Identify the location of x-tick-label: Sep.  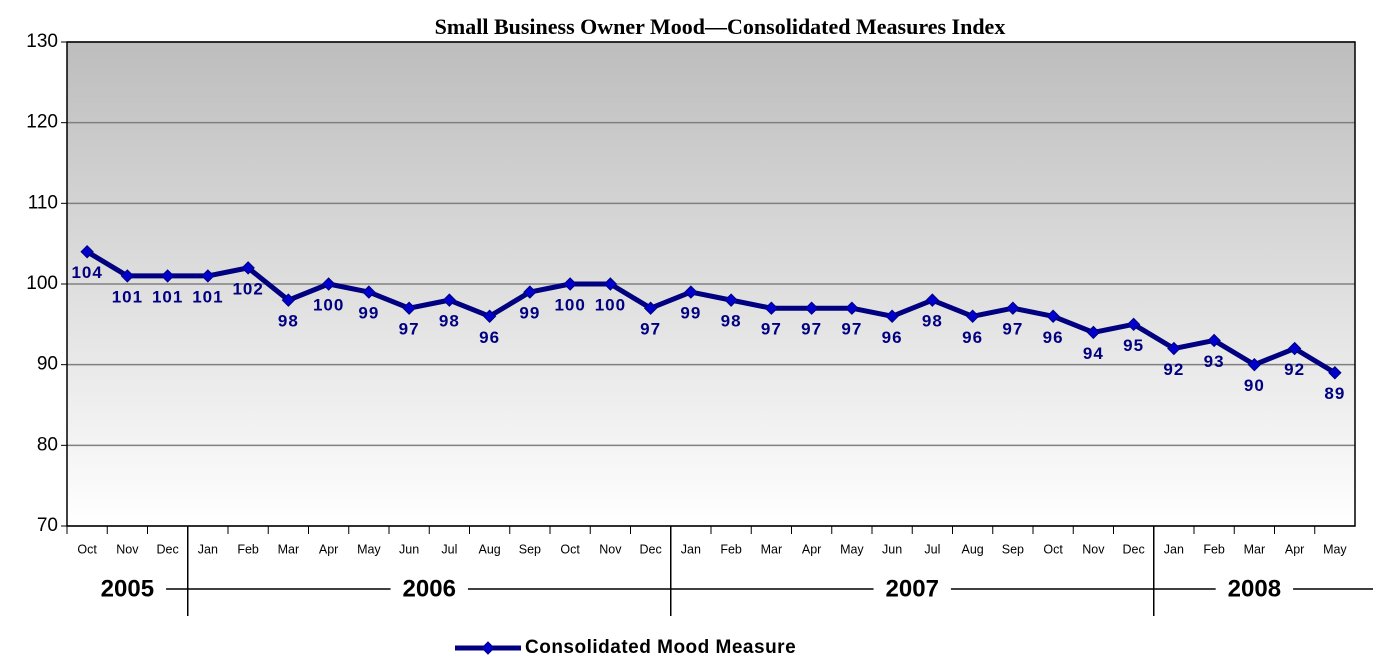
(1013, 549).